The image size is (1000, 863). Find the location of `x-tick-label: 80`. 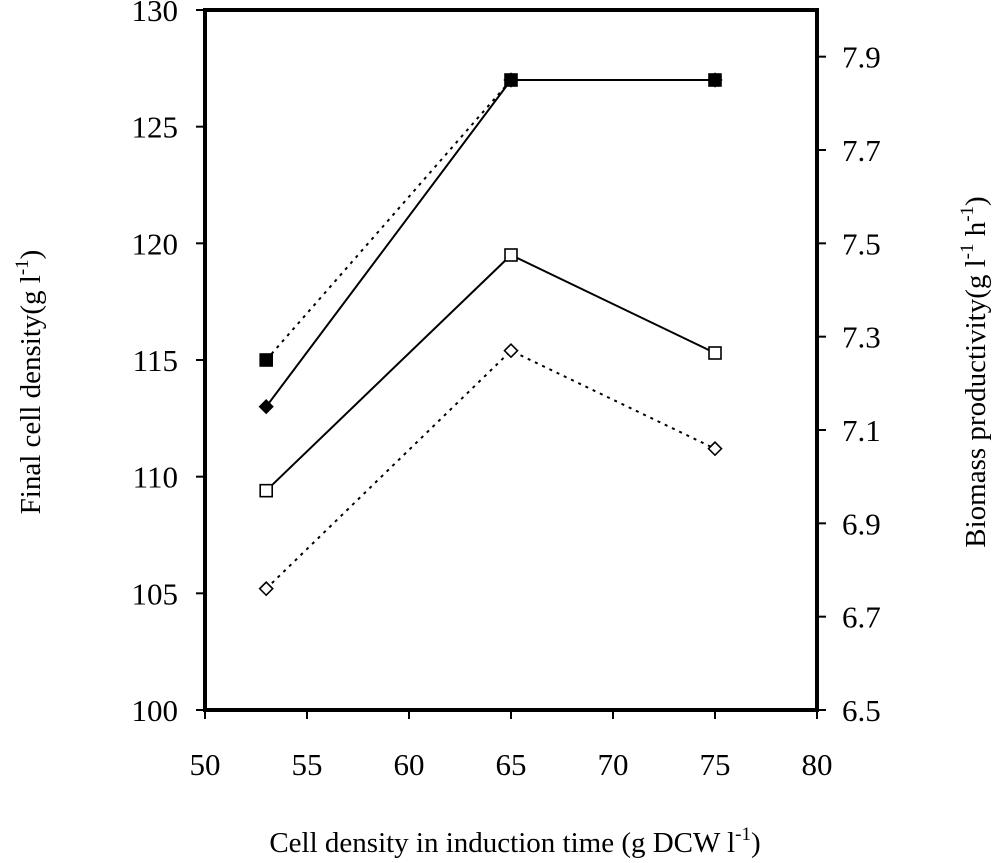

x-tick-label: 80 is located at coordinates (817, 764).